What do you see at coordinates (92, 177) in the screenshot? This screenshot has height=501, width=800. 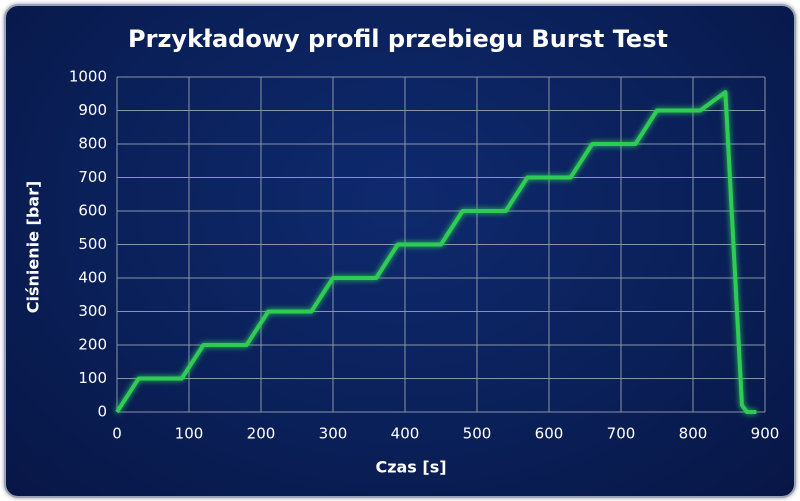 I see `y-tick-label: 700` at bounding box center [92, 177].